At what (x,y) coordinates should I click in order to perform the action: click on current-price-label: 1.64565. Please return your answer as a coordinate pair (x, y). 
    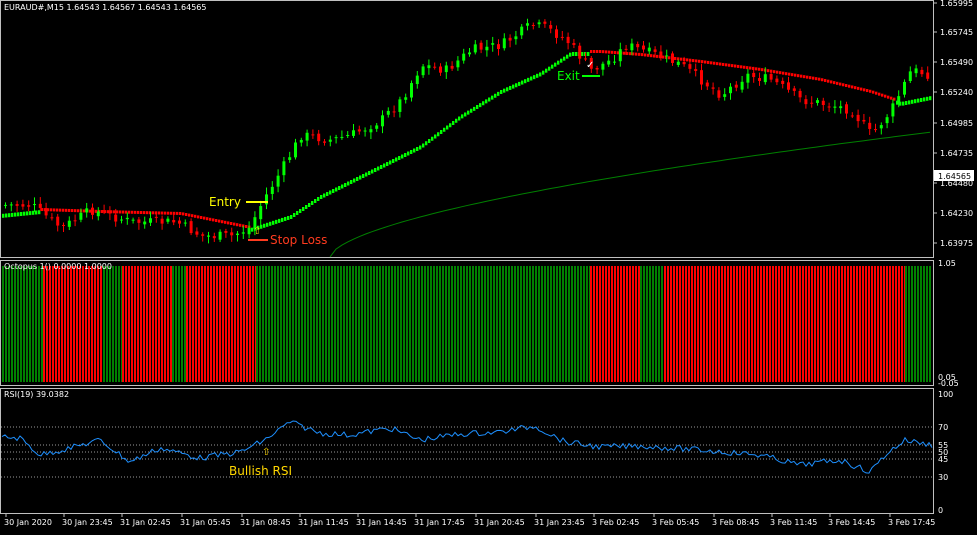
    Looking at the image, I should click on (954, 176).